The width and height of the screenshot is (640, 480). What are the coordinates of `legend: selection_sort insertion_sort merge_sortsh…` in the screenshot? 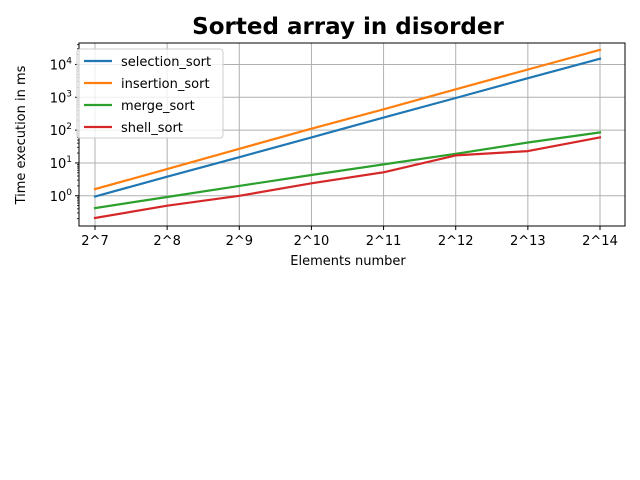 It's located at (150, 93).